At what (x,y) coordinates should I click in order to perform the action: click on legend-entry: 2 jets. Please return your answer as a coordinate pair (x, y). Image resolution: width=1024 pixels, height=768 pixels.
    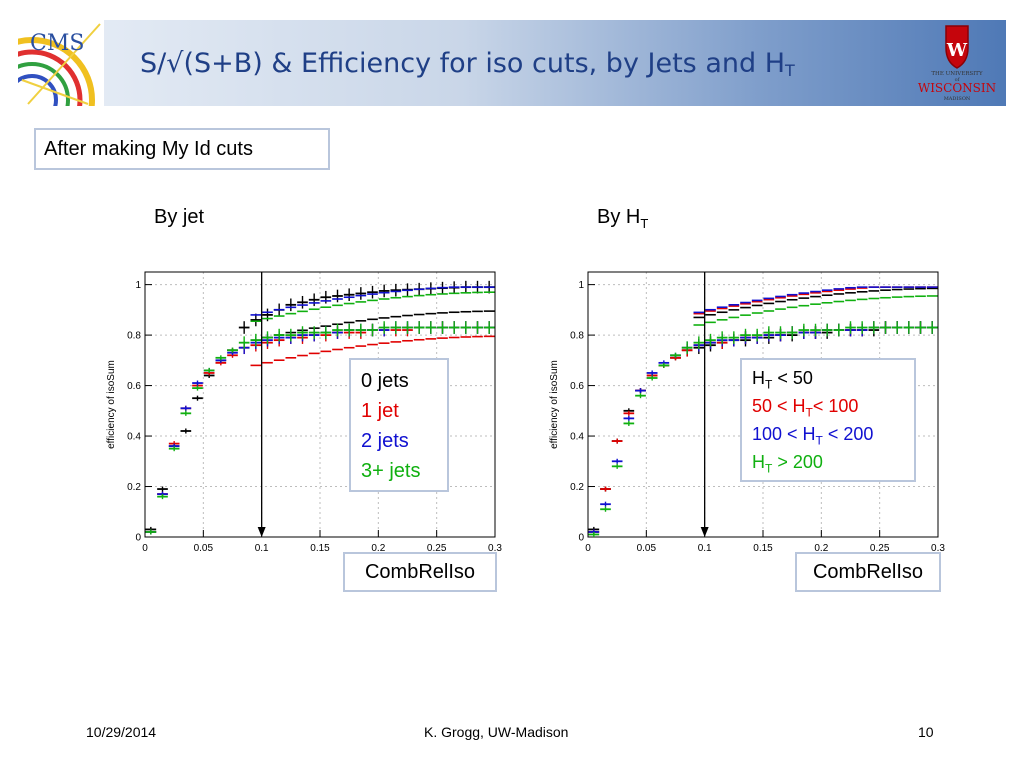
    Looking at the image, I should click on (385, 441).